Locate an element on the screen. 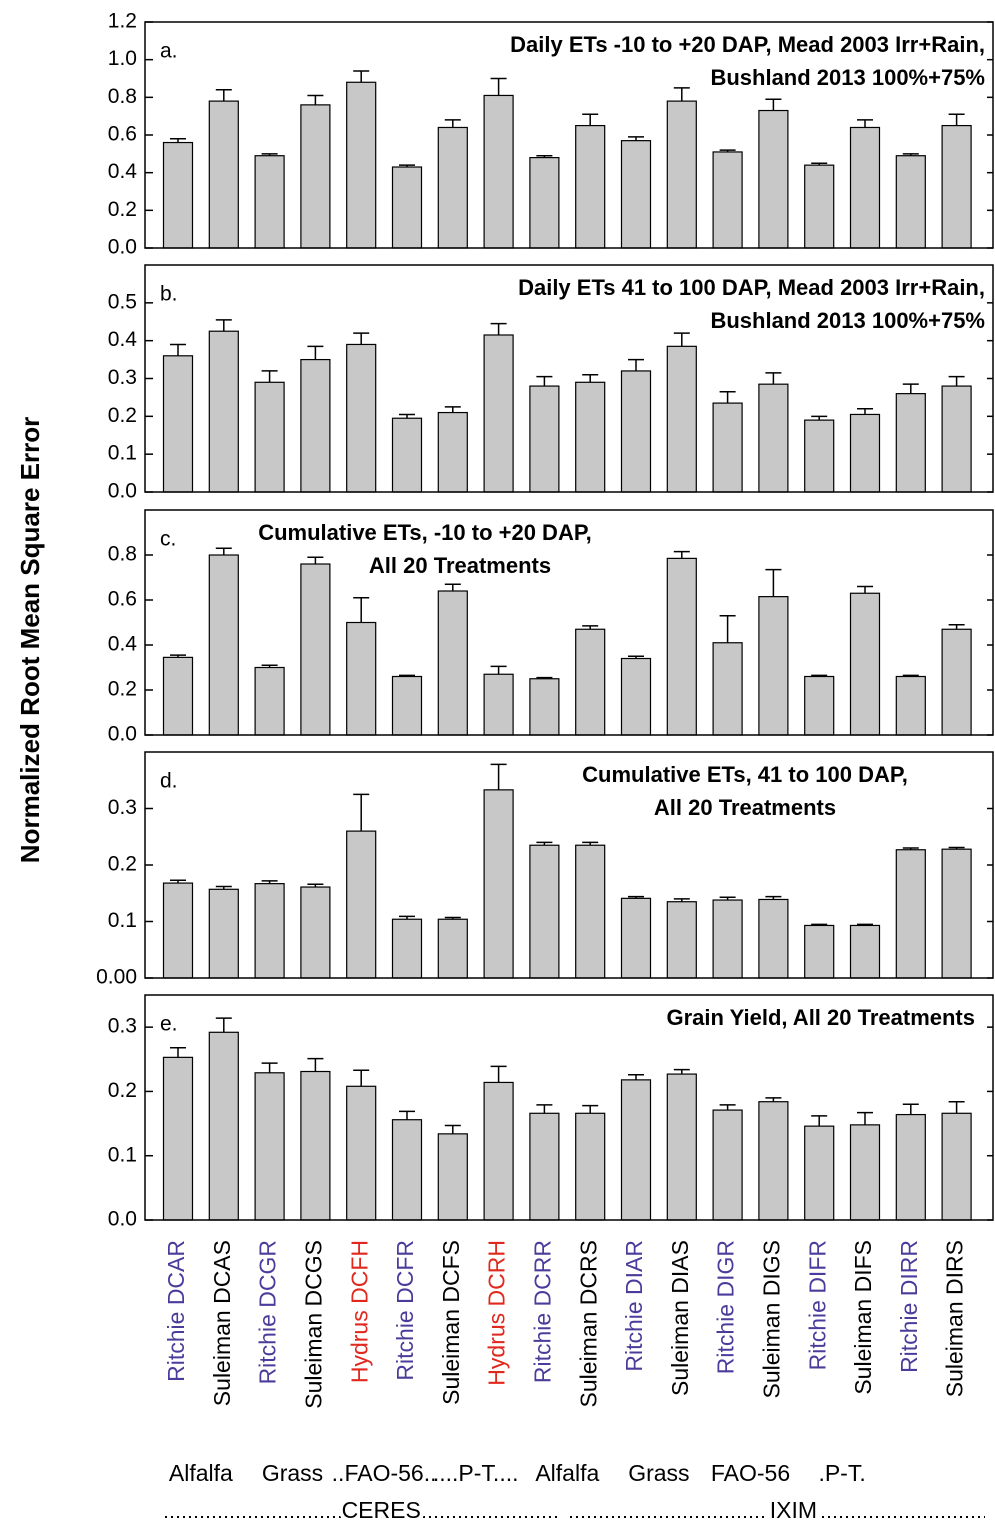 This screenshot has width=995, height=1526. panel-title: Grain Yield, All 20 Treatments is located at coordinates (820, 1017).